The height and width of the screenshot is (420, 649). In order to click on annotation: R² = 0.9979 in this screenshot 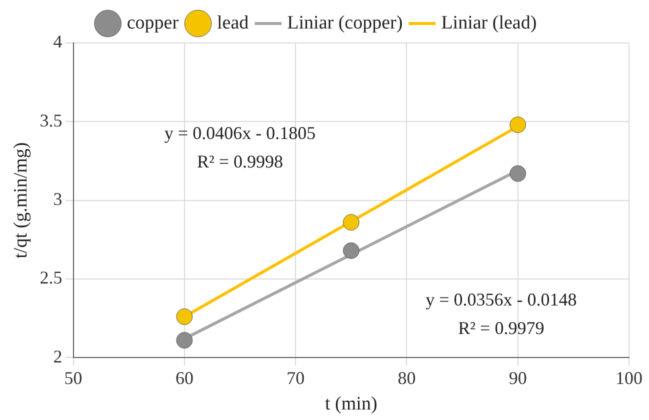, I will do `click(501, 328)`.